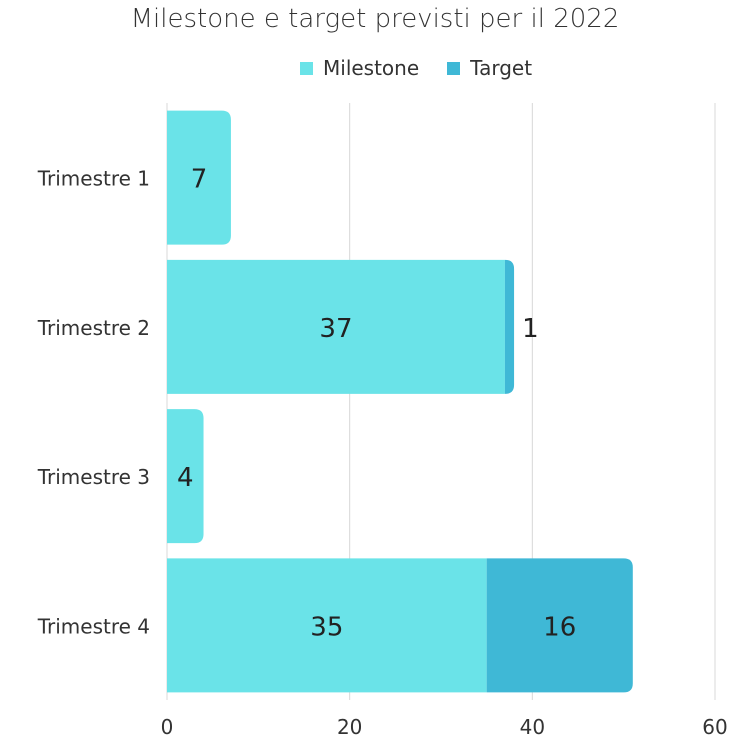 The image size is (750, 739). I want to click on legend-label-milestone: Milestone, so click(371, 68).